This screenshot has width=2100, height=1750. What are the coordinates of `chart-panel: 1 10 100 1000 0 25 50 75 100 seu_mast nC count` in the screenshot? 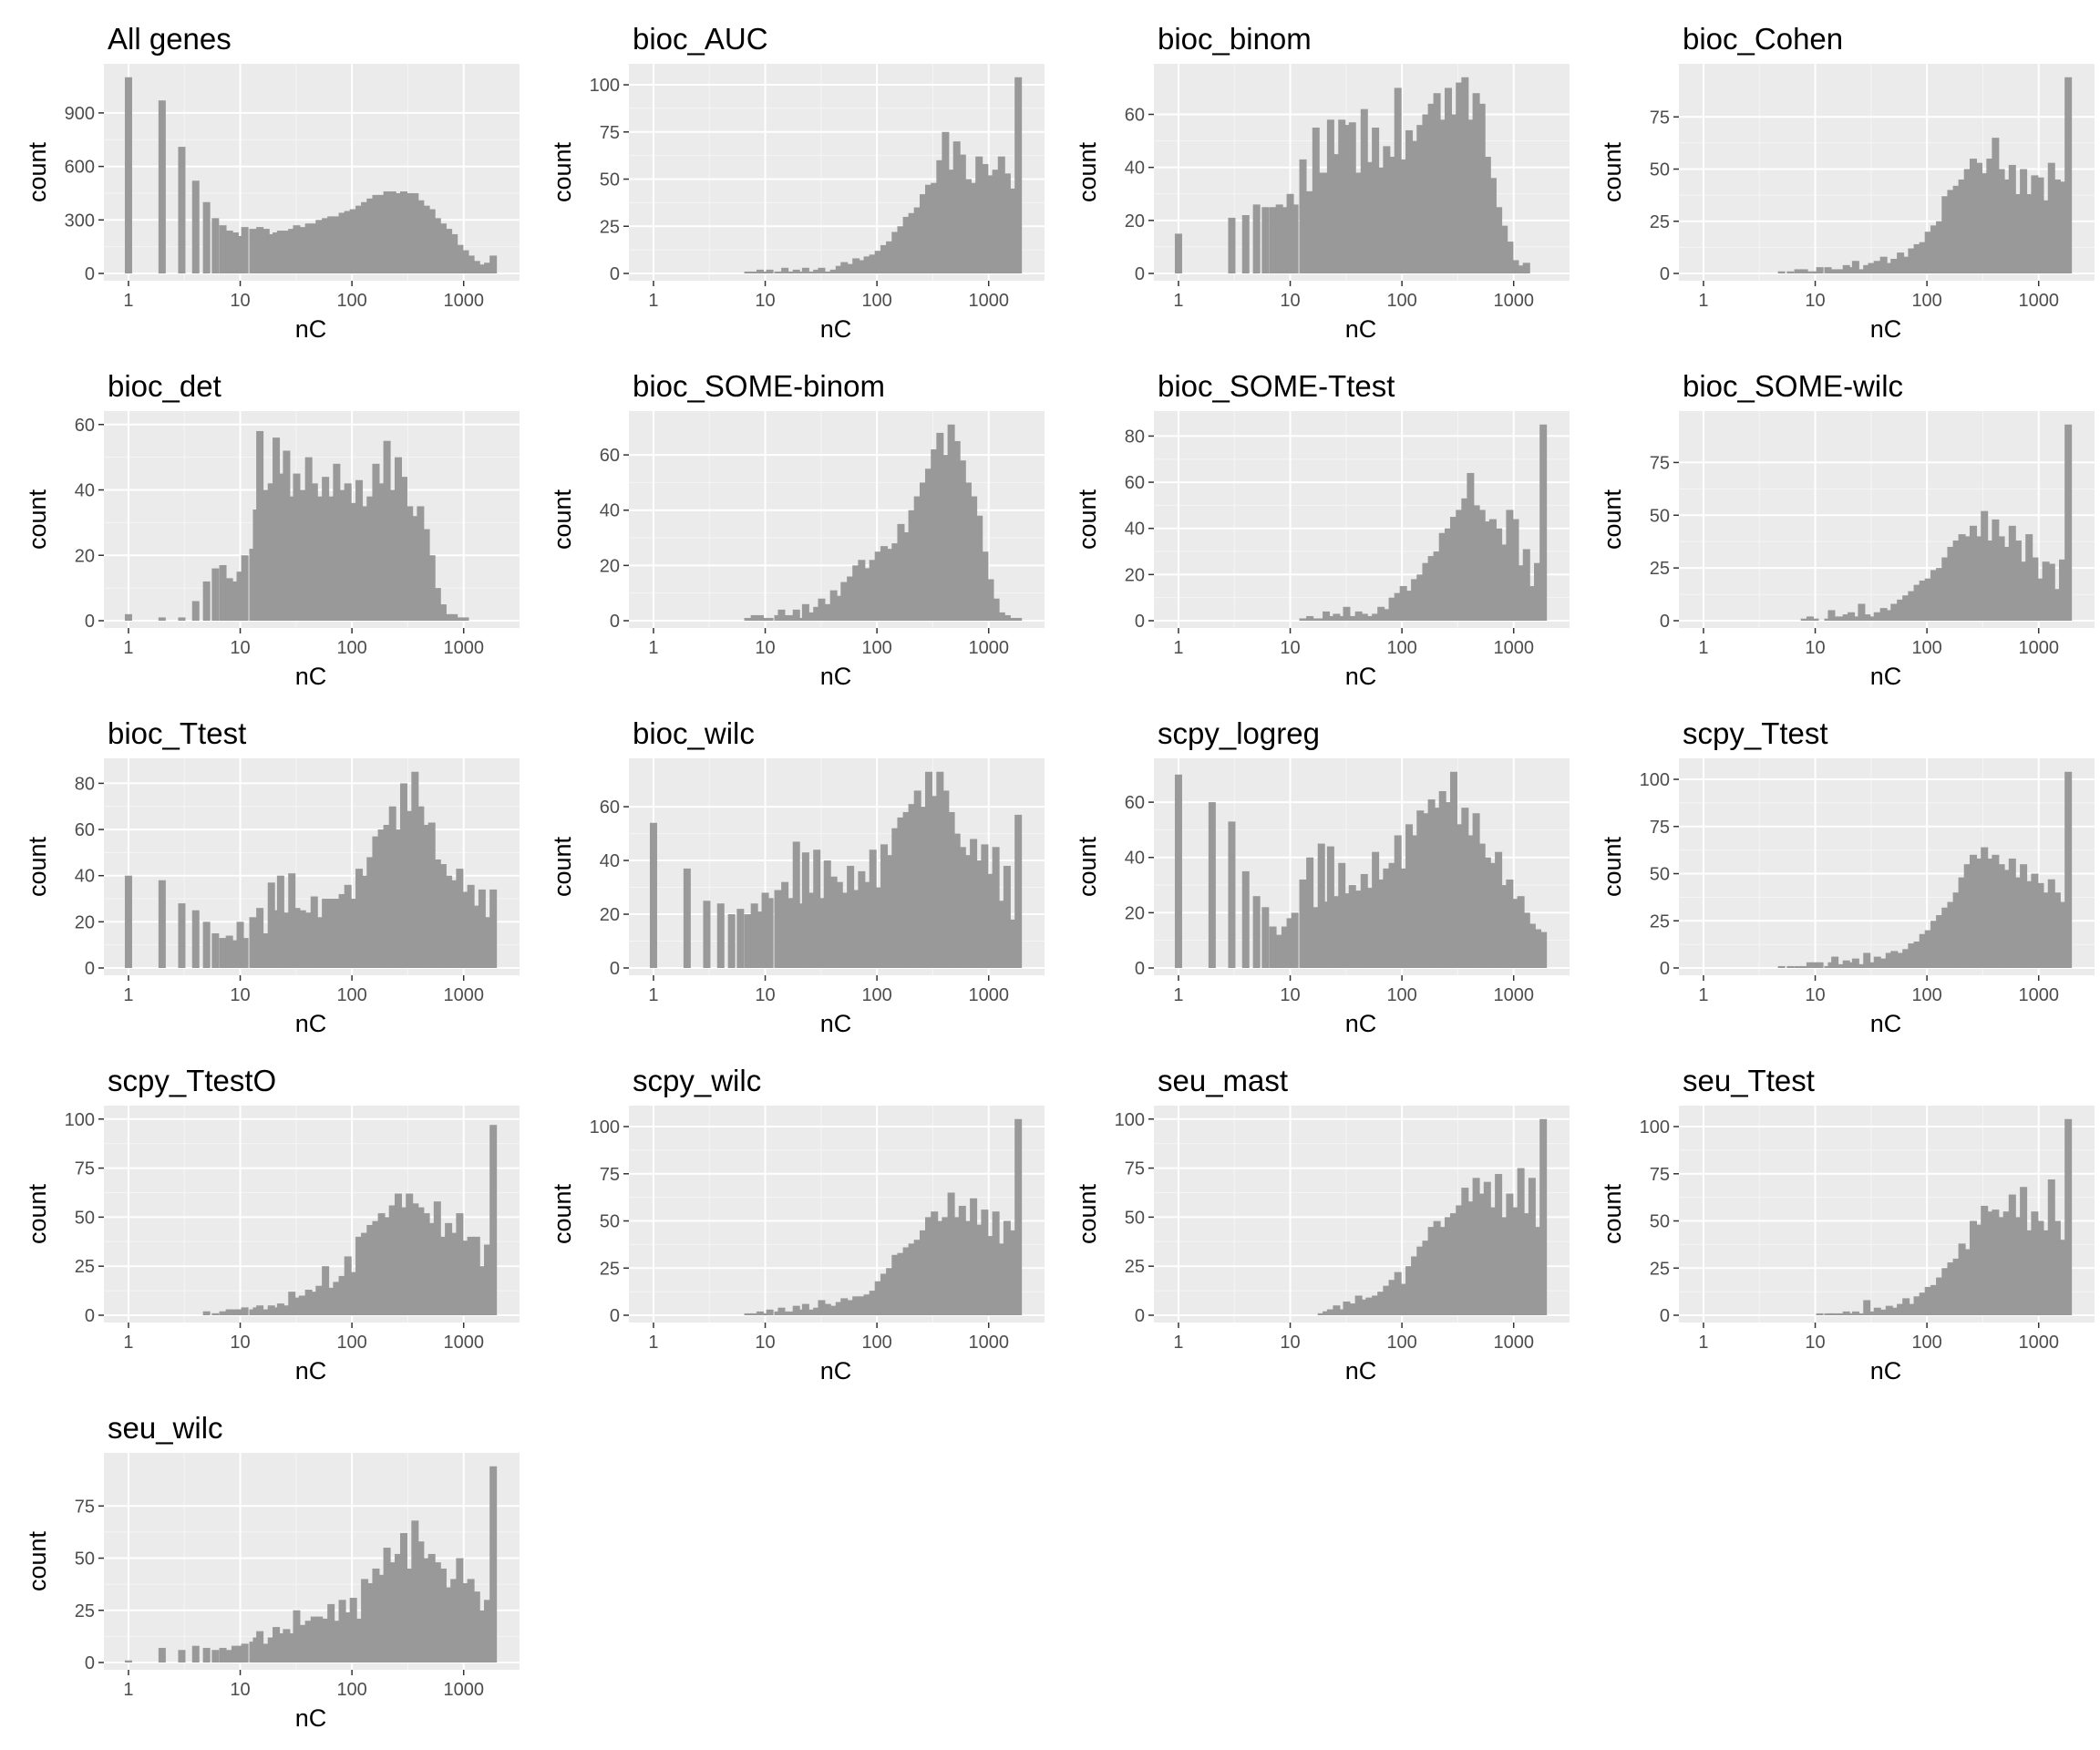 It's located at (1312, 1215).